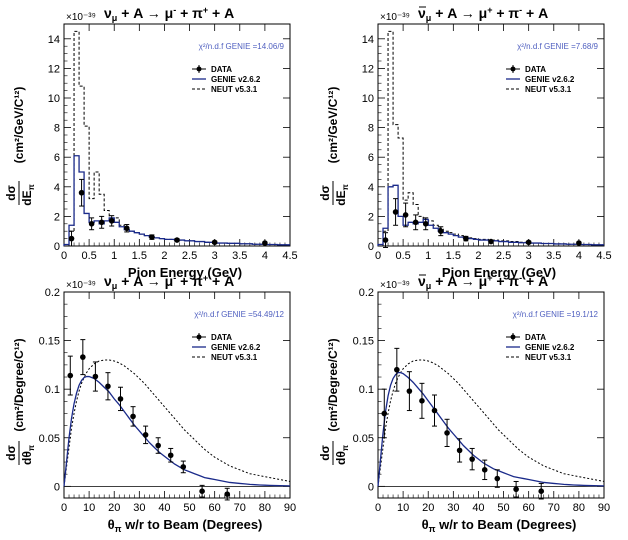 The width and height of the screenshot is (628, 540). What do you see at coordinates (54, 40) in the screenshot?
I see `y-tick-label: 14` at bounding box center [54, 40].